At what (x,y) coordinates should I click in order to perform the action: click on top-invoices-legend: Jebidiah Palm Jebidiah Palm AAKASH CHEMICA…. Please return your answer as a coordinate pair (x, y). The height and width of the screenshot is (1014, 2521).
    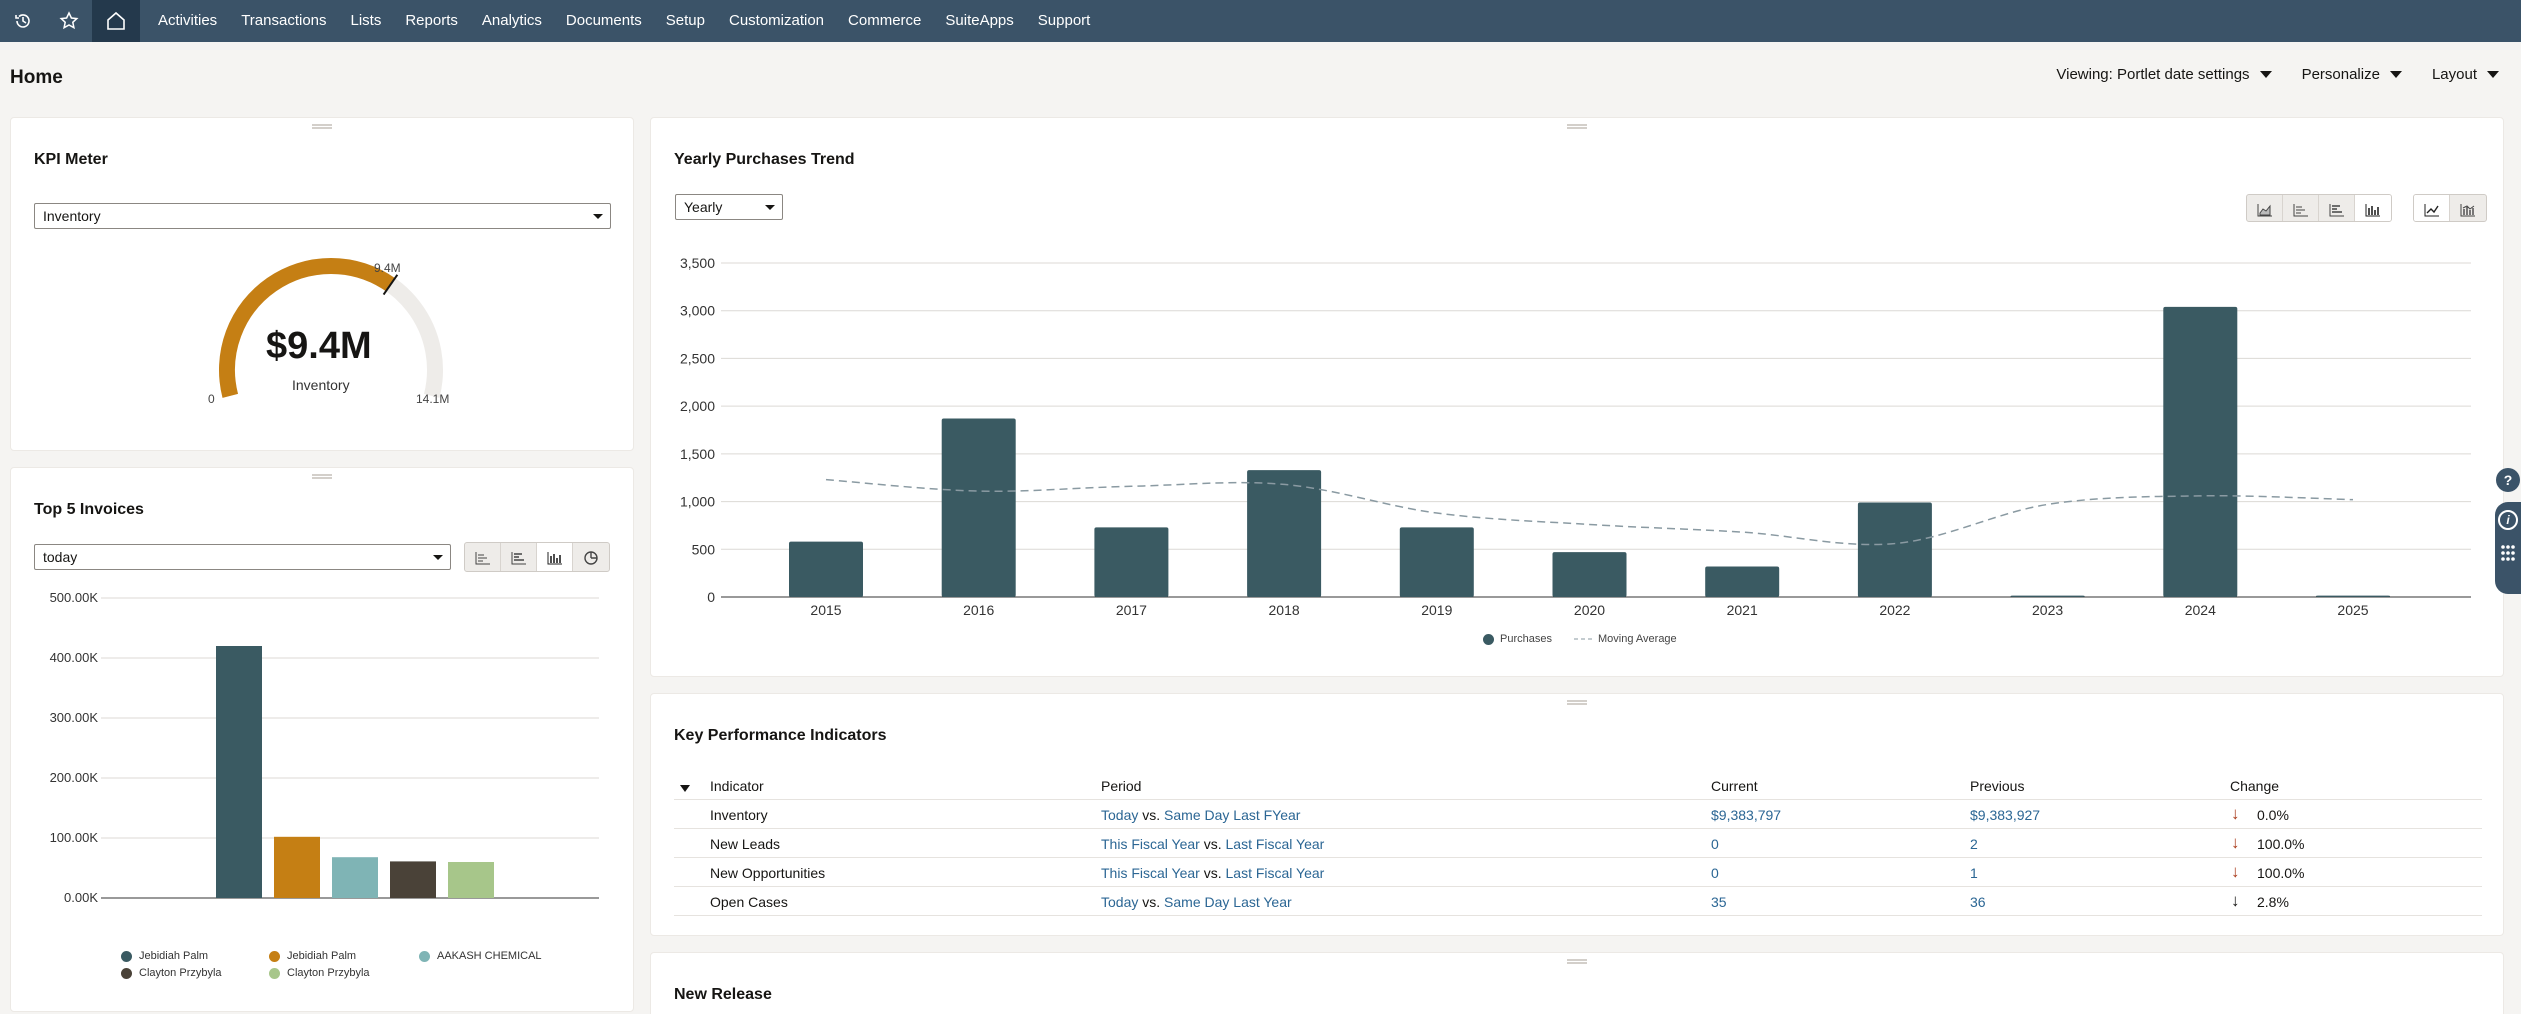
    Looking at the image, I should click on (351, 970).